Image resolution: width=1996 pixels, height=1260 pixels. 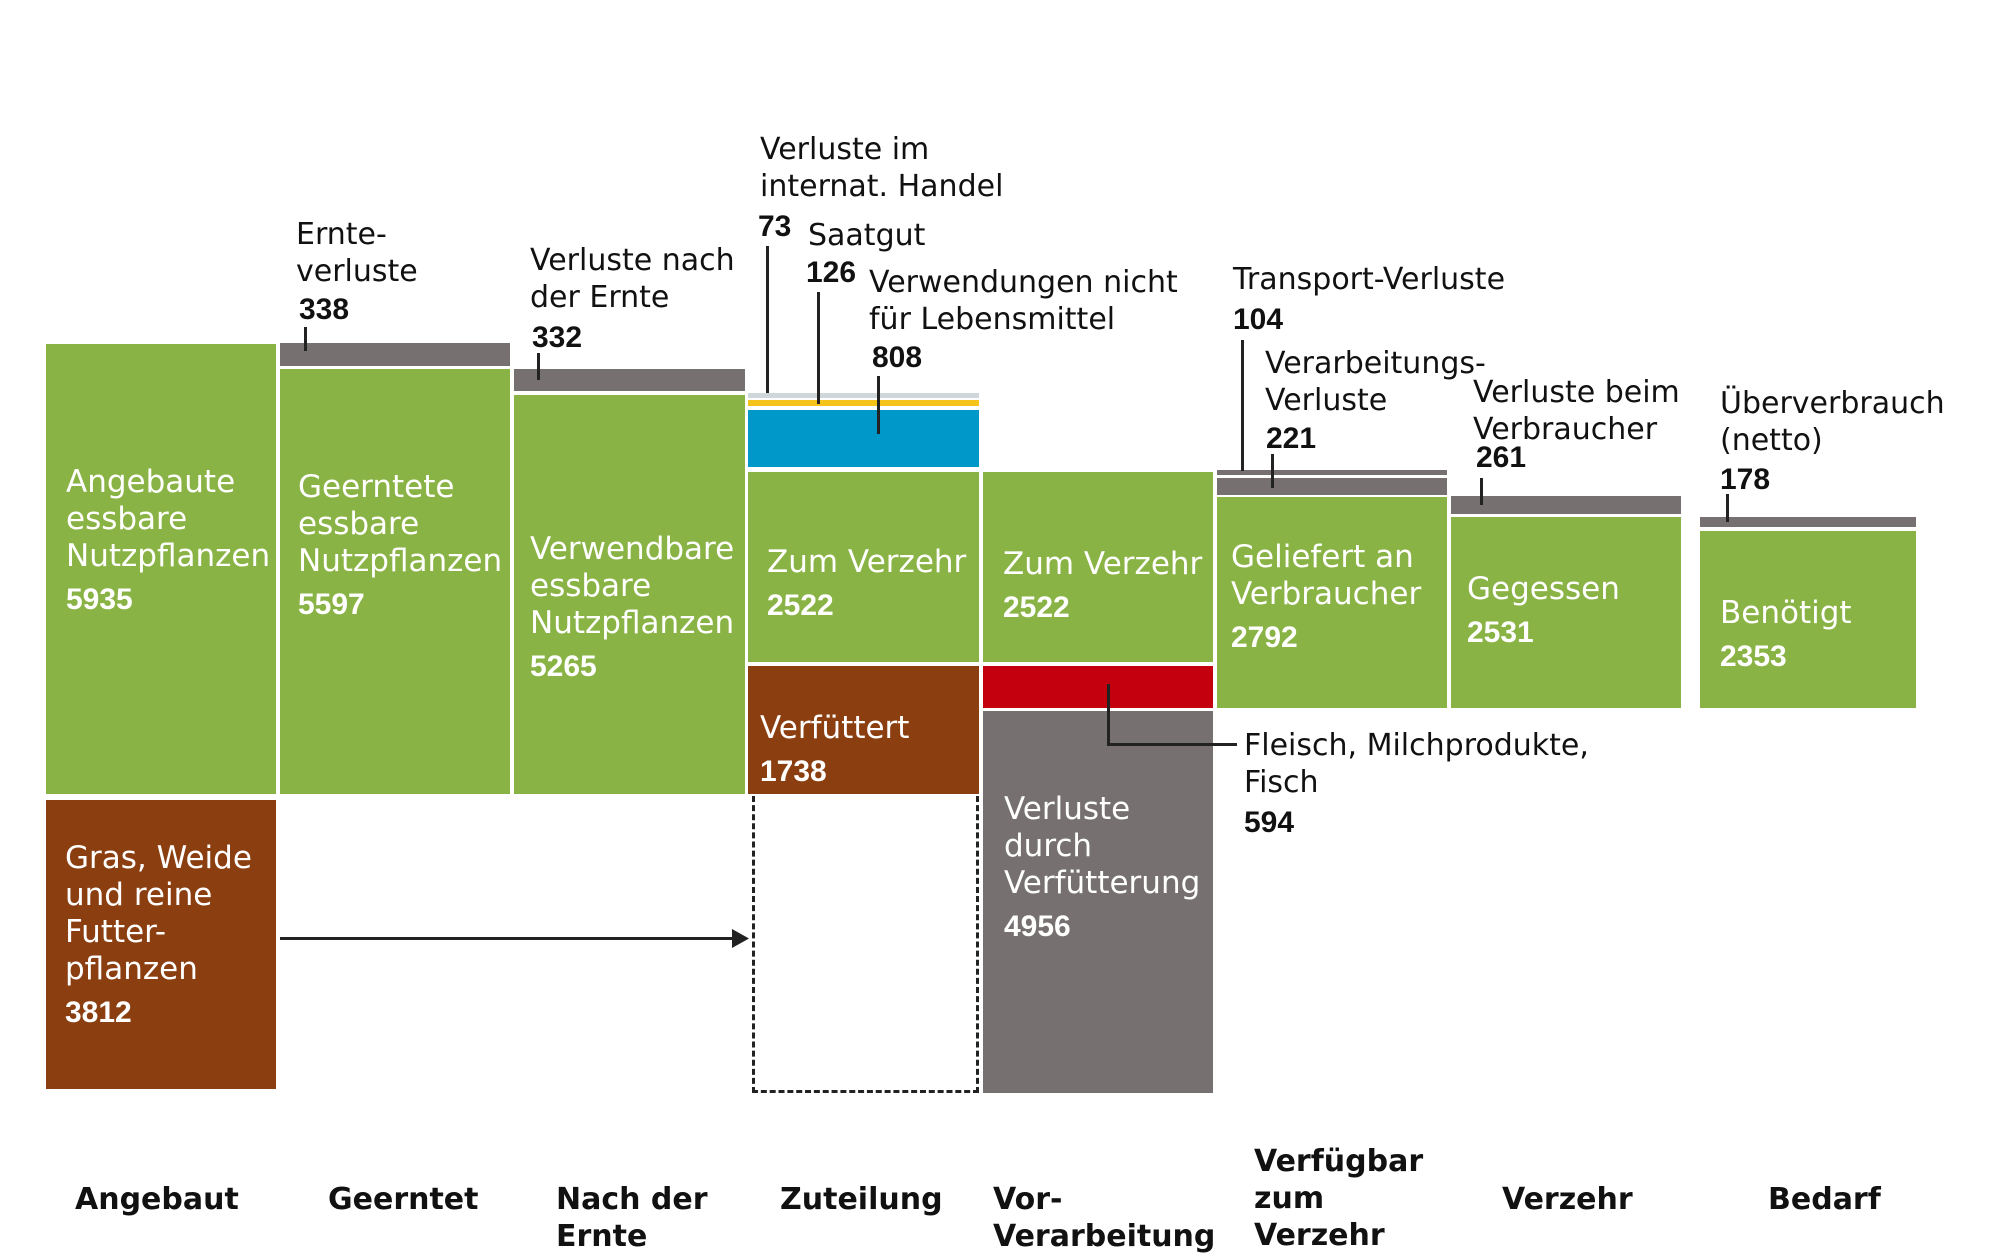 I want to click on leader-line-verarbeitung, so click(x=1272, y=471).